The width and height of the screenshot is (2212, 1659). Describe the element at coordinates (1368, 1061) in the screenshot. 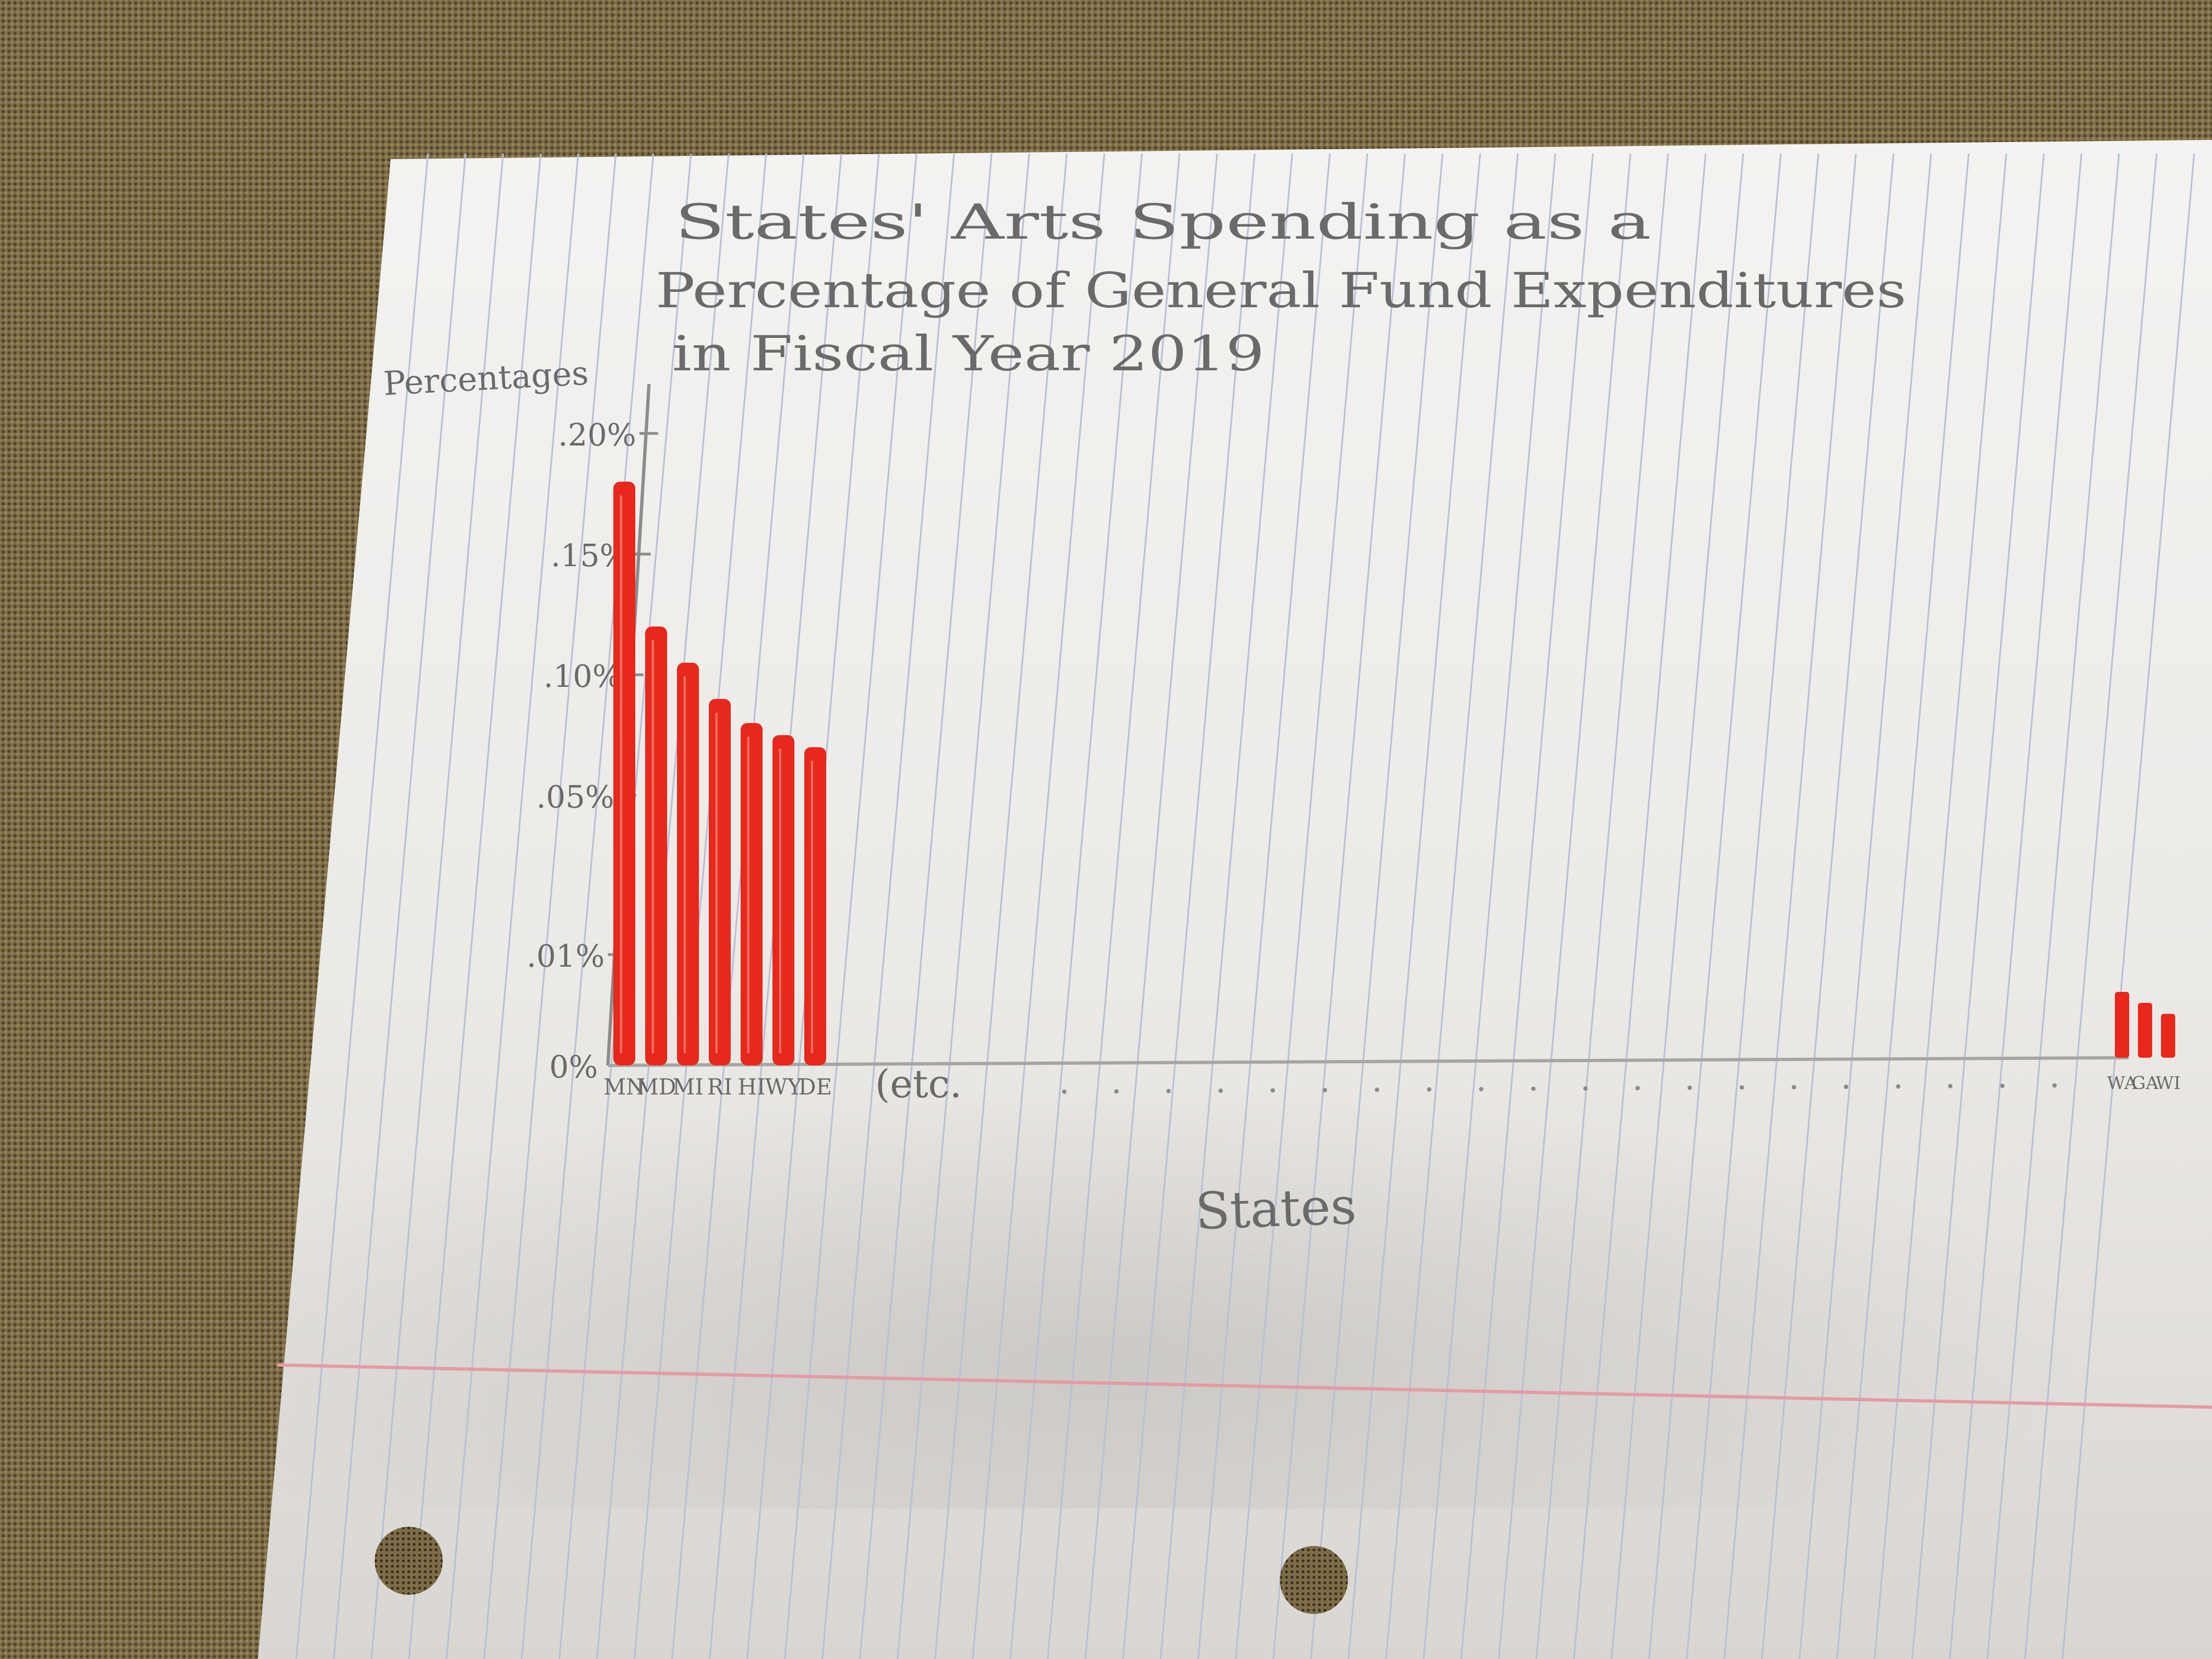

I see `x-axis` at that location.